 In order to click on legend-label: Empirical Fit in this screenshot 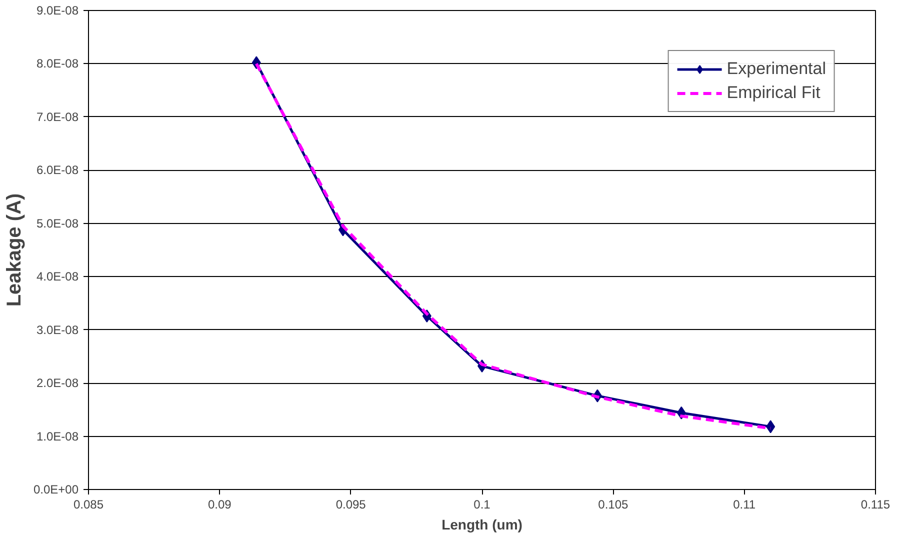, I will do `click(773, 93)`.